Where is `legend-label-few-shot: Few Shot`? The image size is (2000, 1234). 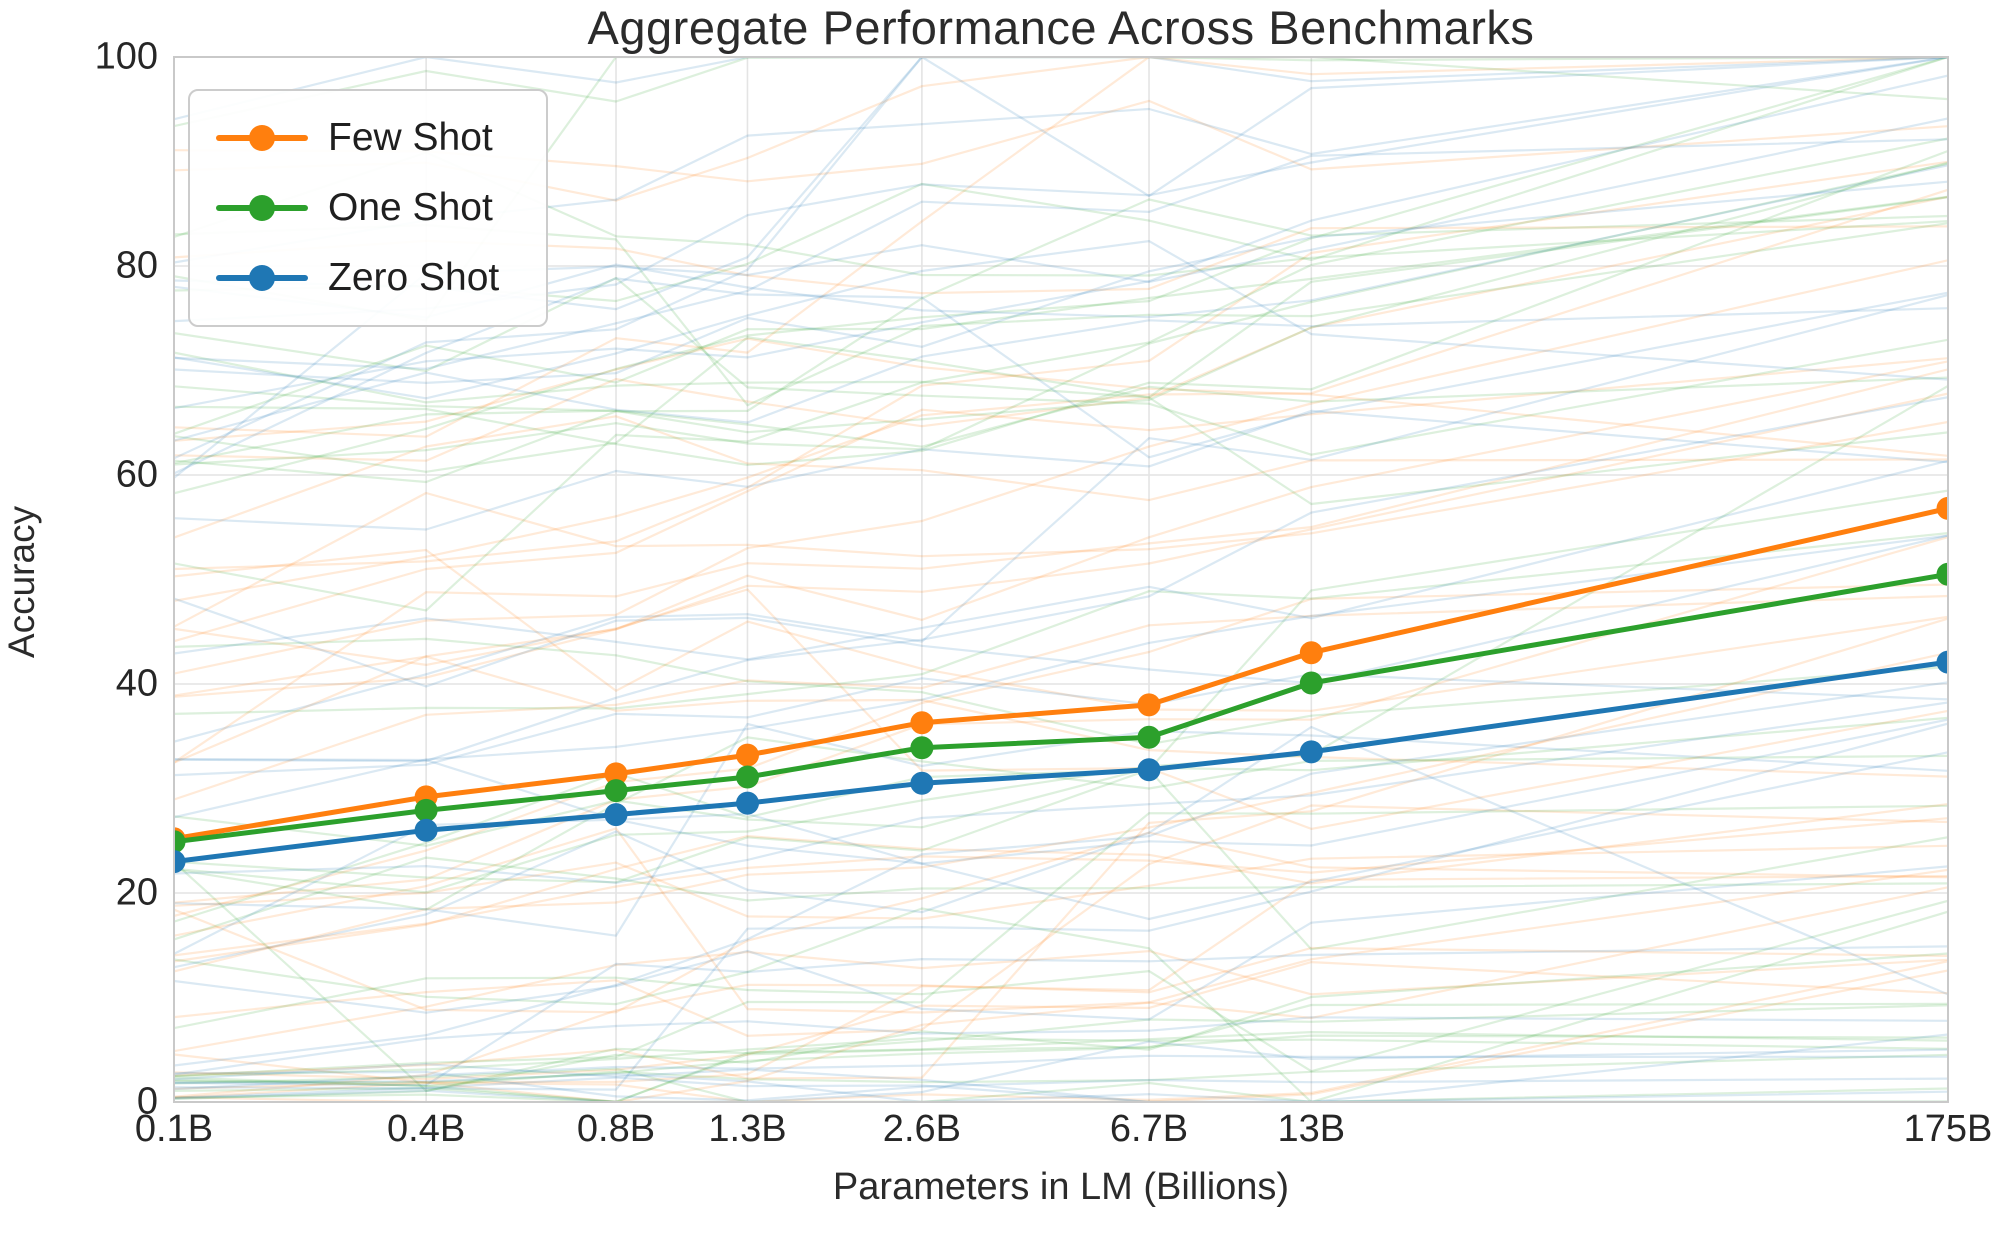 legend-label-few-shot: Few Shot is located at coordinates (410, 137).